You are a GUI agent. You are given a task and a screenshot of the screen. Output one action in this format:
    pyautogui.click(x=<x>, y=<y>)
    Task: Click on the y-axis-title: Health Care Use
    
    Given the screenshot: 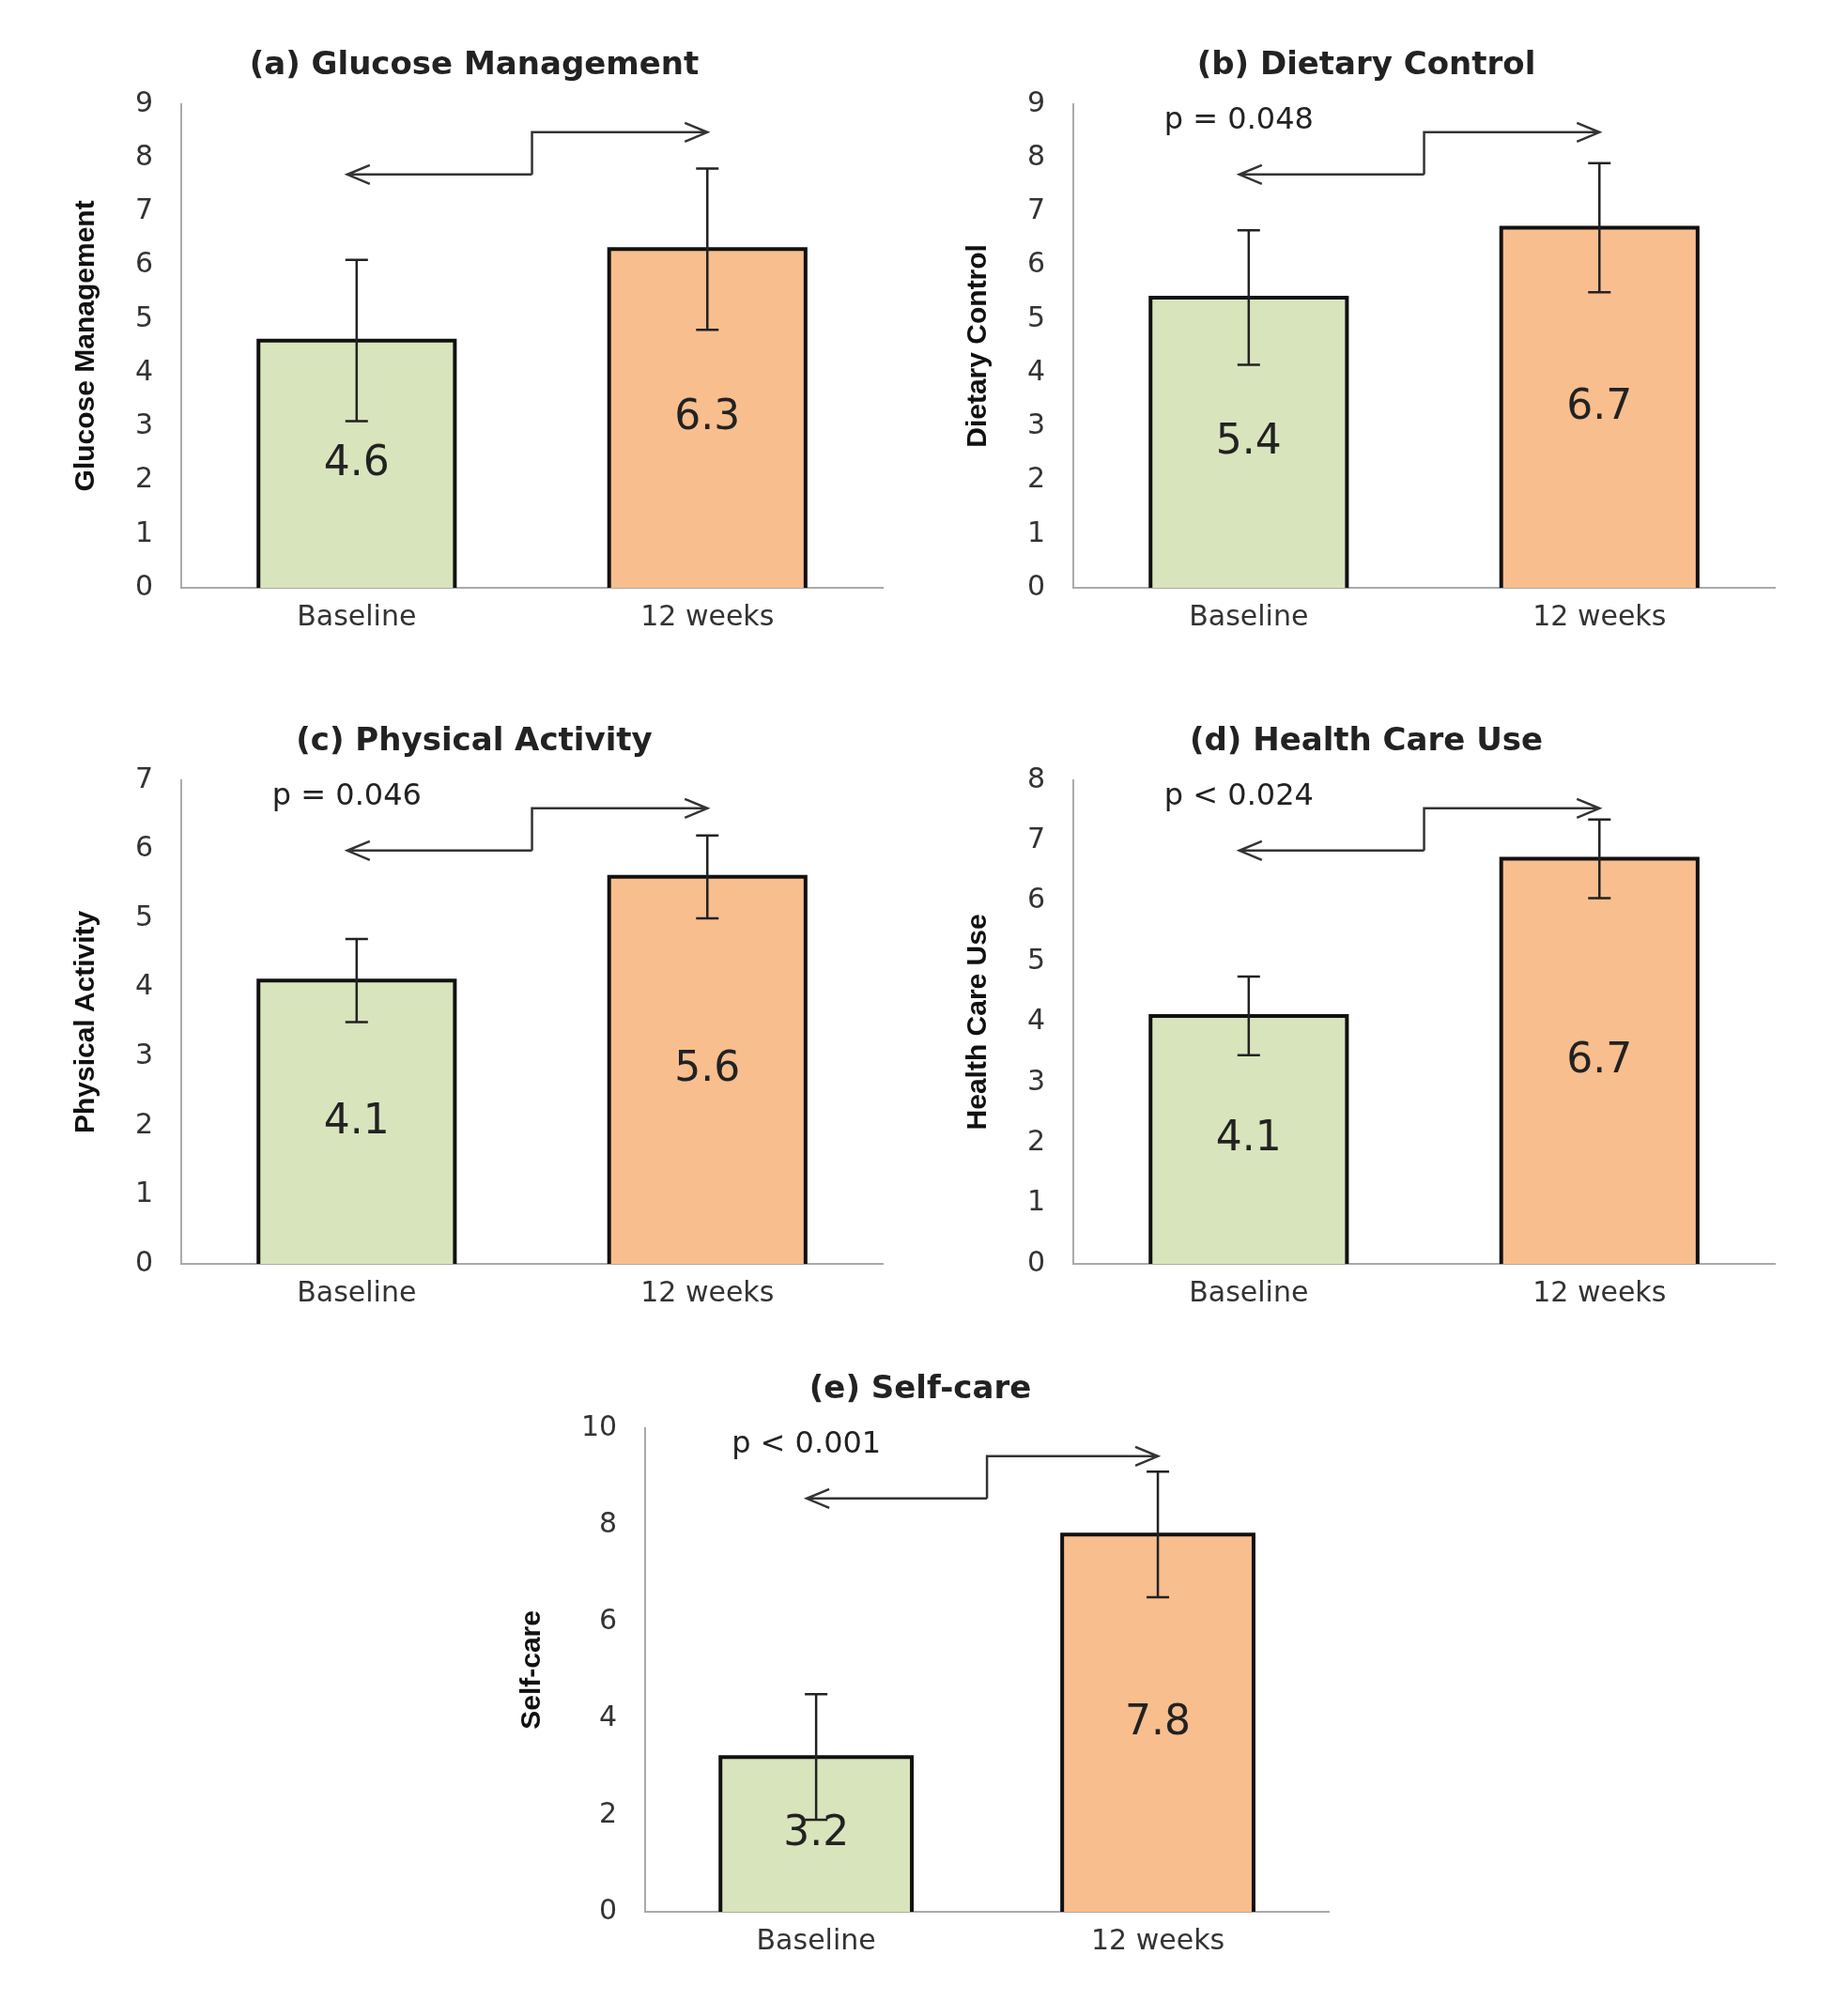 What is the action you would take?
    pyautogui.click(x=977, y=1022)
    